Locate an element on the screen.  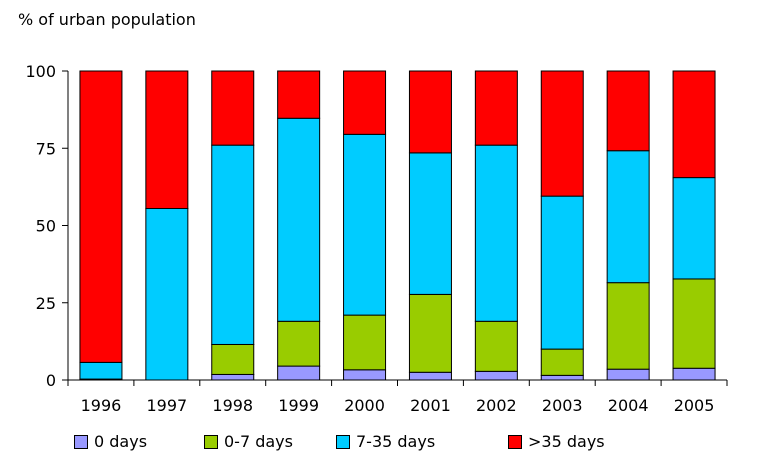
bar-segment-1998-7-35-days is located at coordinates (233, 244).